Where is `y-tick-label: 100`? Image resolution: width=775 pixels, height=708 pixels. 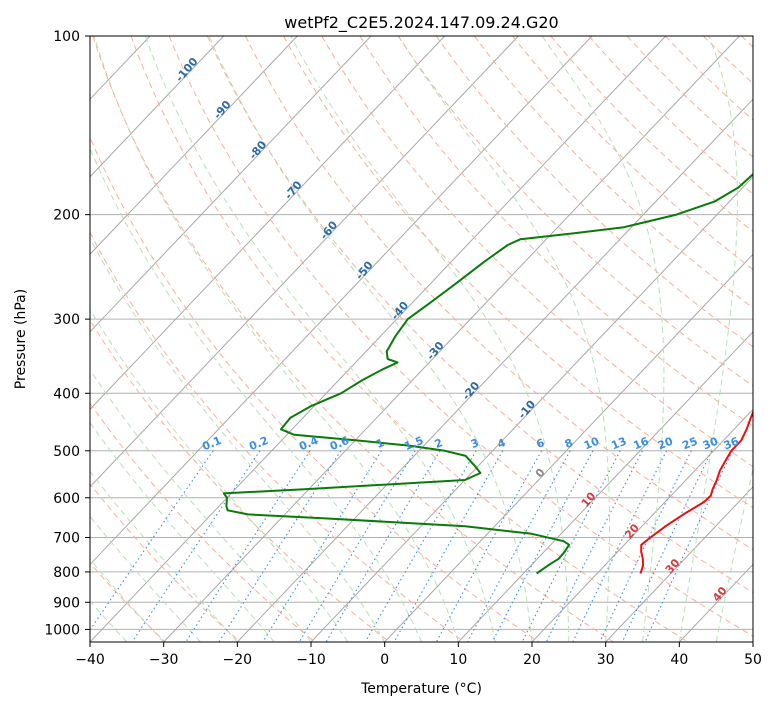 y-tick-label: 100 is located at coordinates (66, 37).